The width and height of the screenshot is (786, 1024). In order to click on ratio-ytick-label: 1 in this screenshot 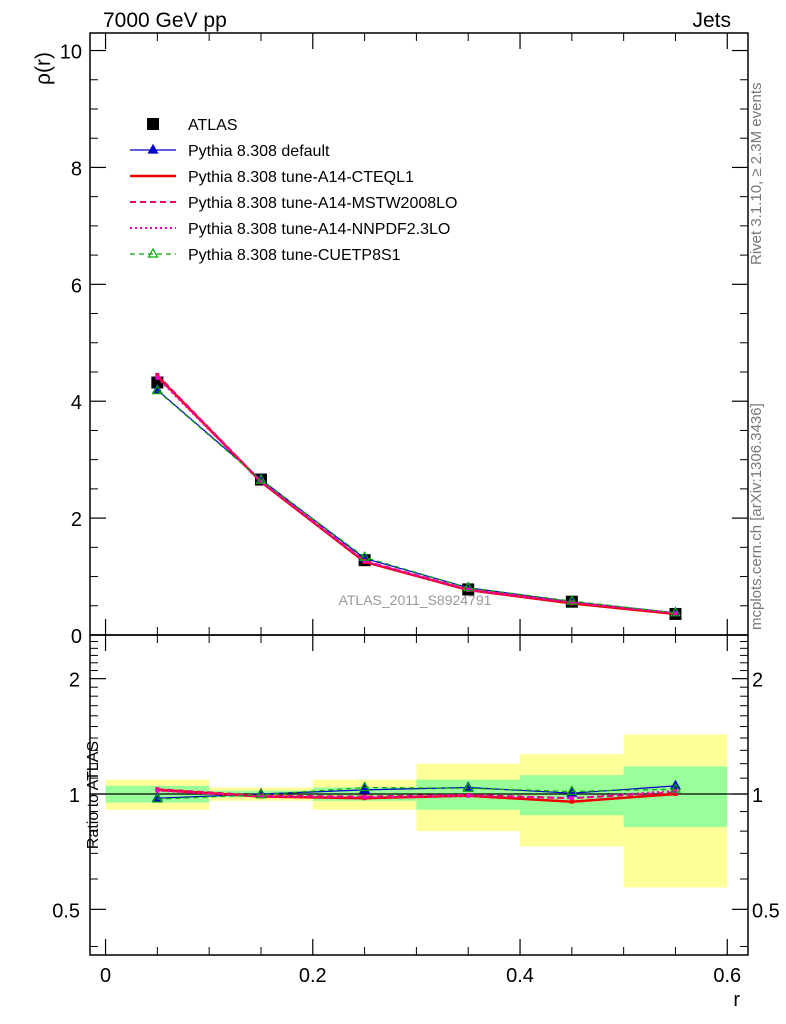, I will do `click(74, 796)`.